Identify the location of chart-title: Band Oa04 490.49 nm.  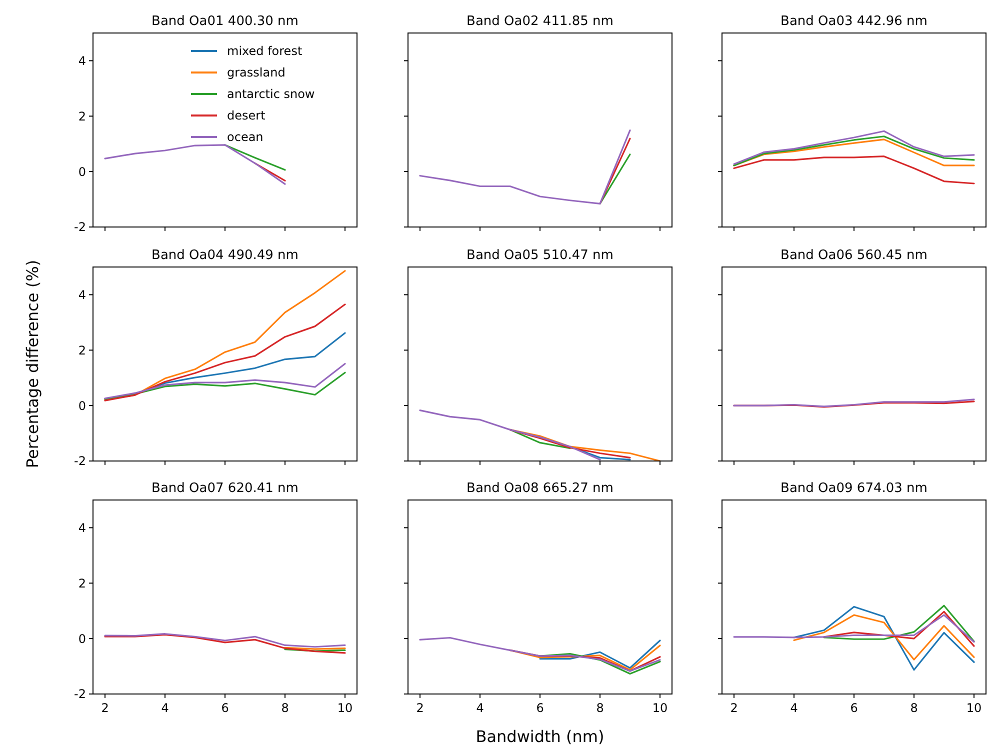
(225, 255).